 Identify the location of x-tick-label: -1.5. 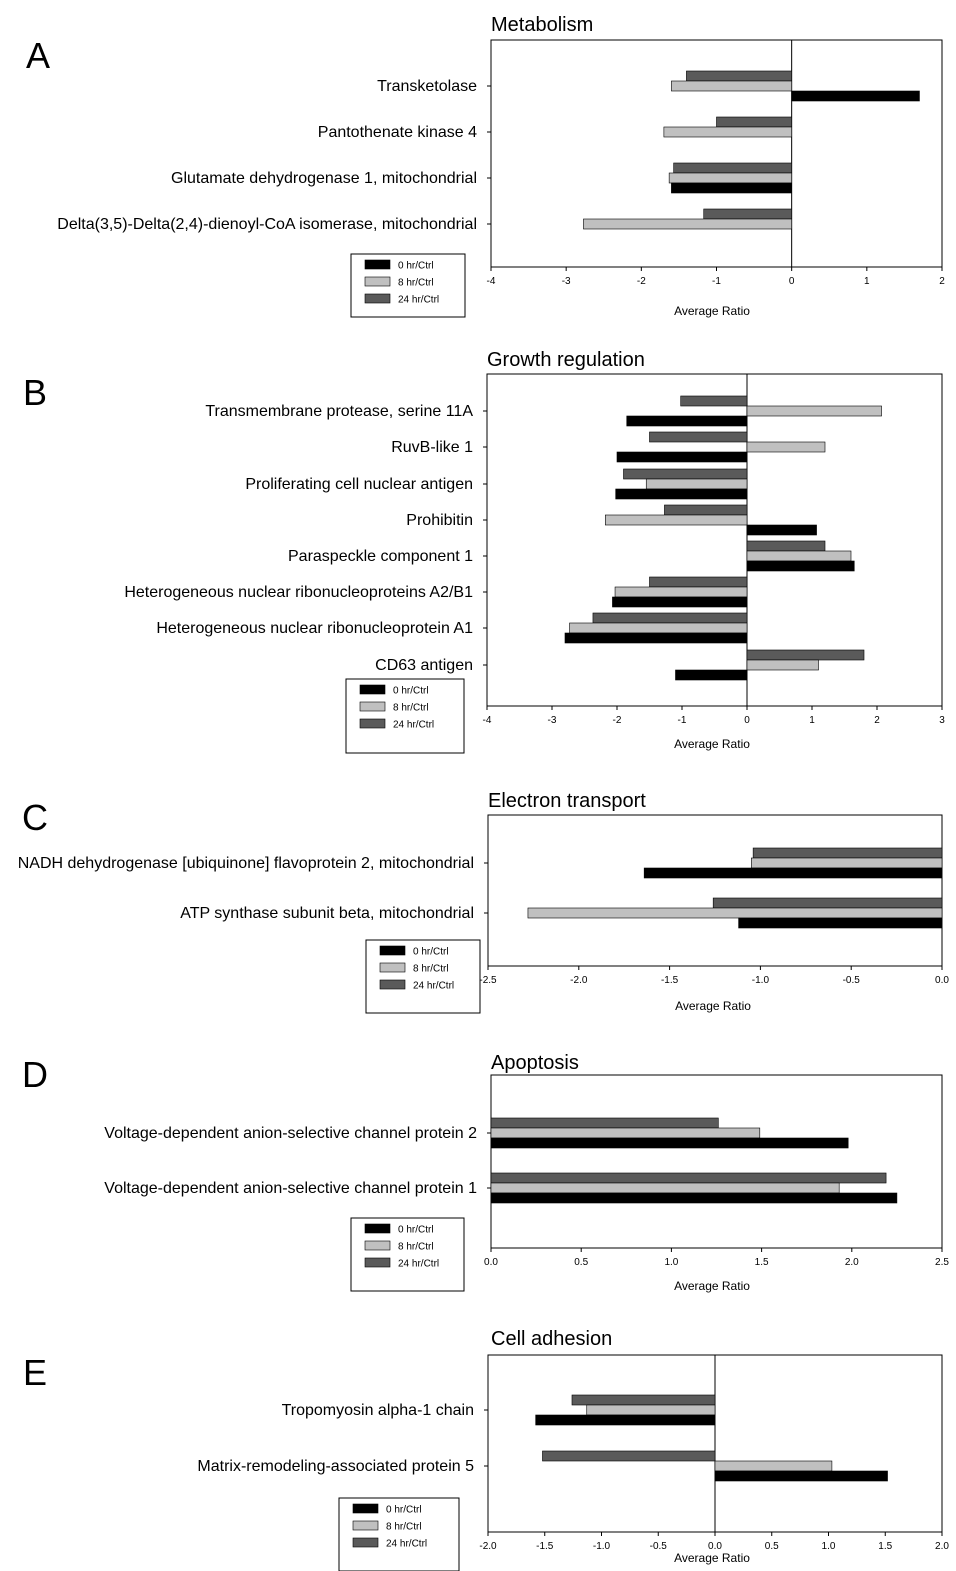
(670, 980).